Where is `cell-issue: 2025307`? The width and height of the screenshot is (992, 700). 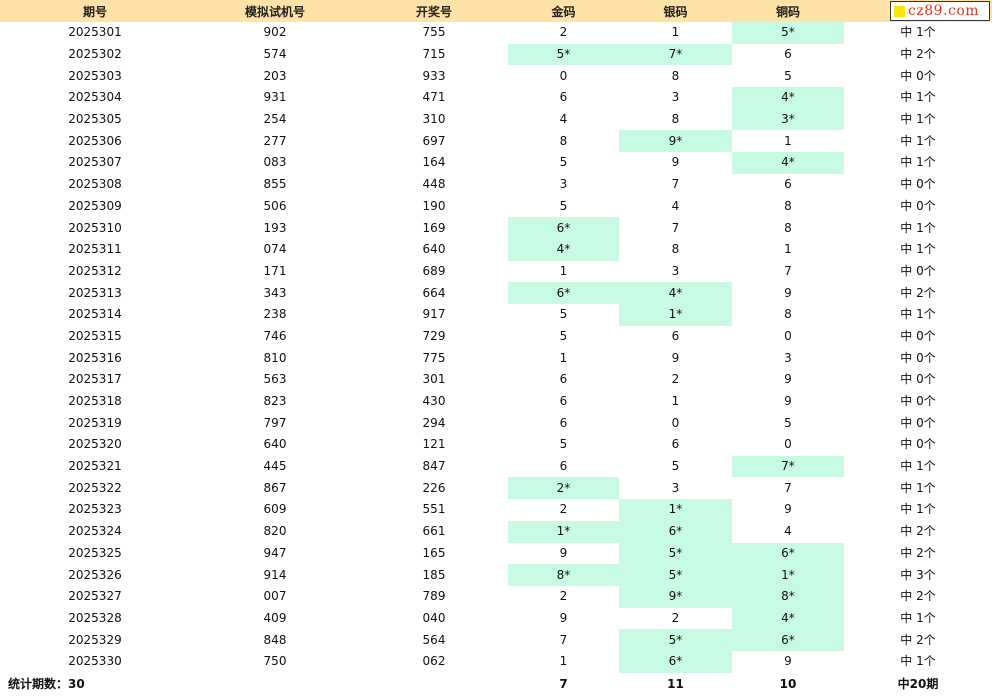 cell-issue: 2025307 is located at coordinates (95, 162).